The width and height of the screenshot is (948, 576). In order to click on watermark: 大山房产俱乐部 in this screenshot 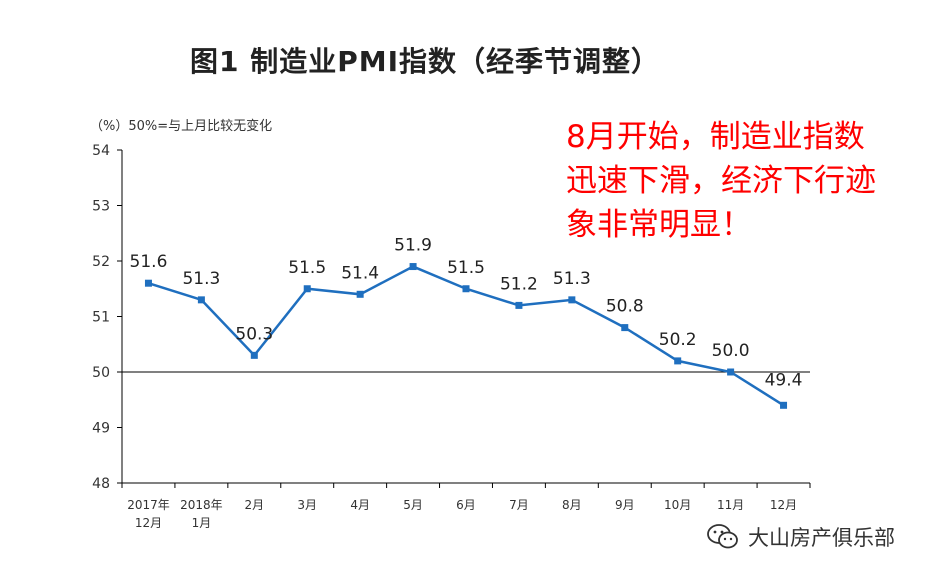, I will do `click(800, 537)`.